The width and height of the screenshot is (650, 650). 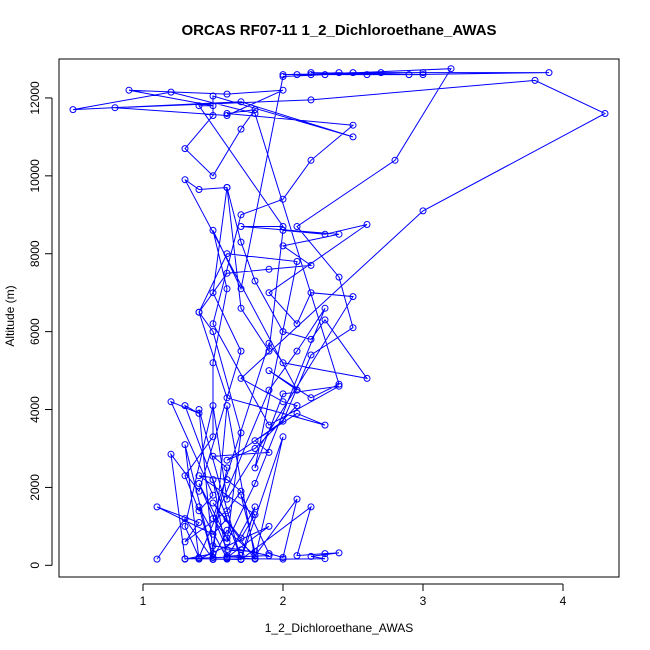 I want to click on x-axis: 1 2 3 4, so click(x=353, y=595).